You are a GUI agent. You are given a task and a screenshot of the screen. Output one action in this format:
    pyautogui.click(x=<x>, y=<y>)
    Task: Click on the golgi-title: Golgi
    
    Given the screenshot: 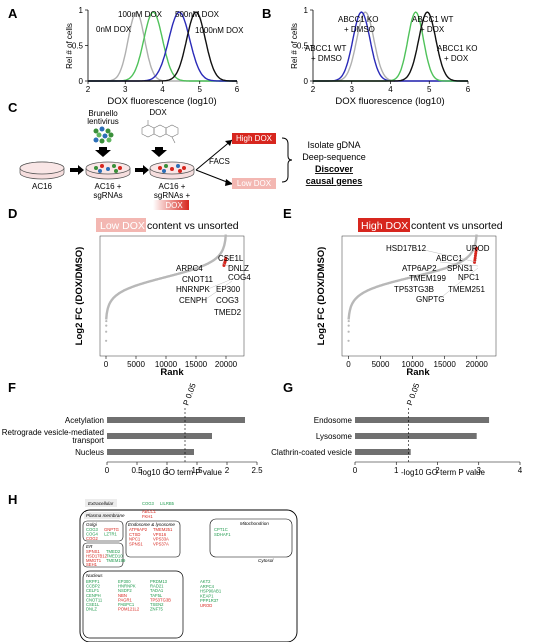 What is the action you would take?
    pyautogui.click(x=92, y=524)
    